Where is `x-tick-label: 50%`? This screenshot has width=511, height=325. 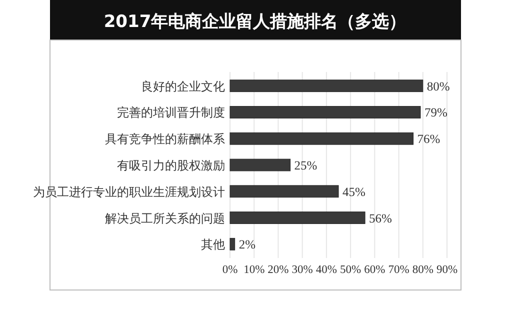 x-tick-label: 50% is located at coordinates (351, 270).